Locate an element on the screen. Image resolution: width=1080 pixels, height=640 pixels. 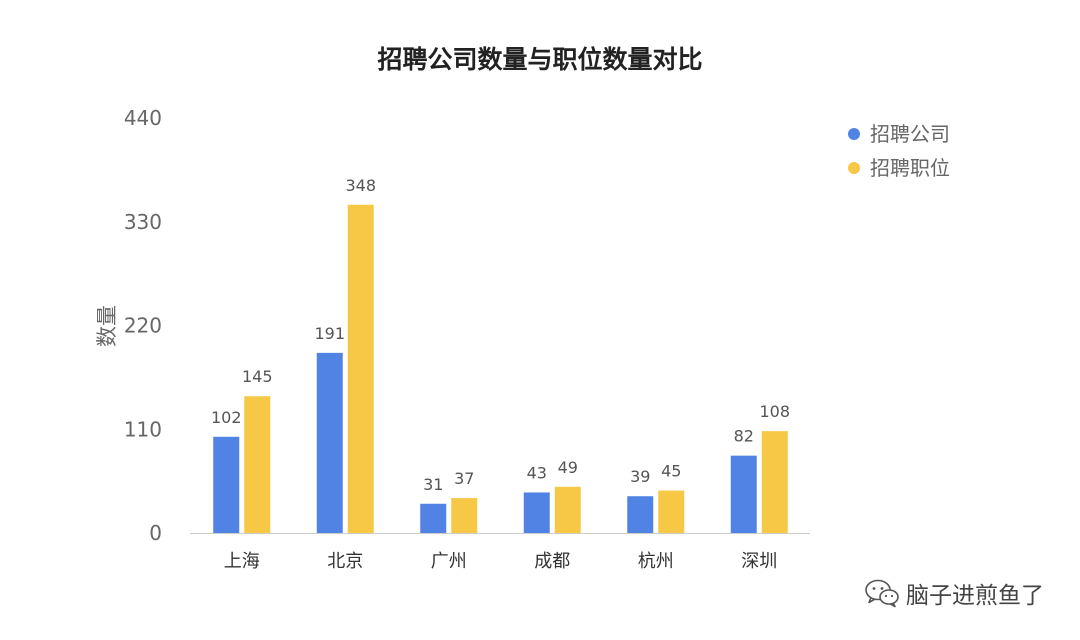
data-label: 49 is located at coordinates (568, 467).